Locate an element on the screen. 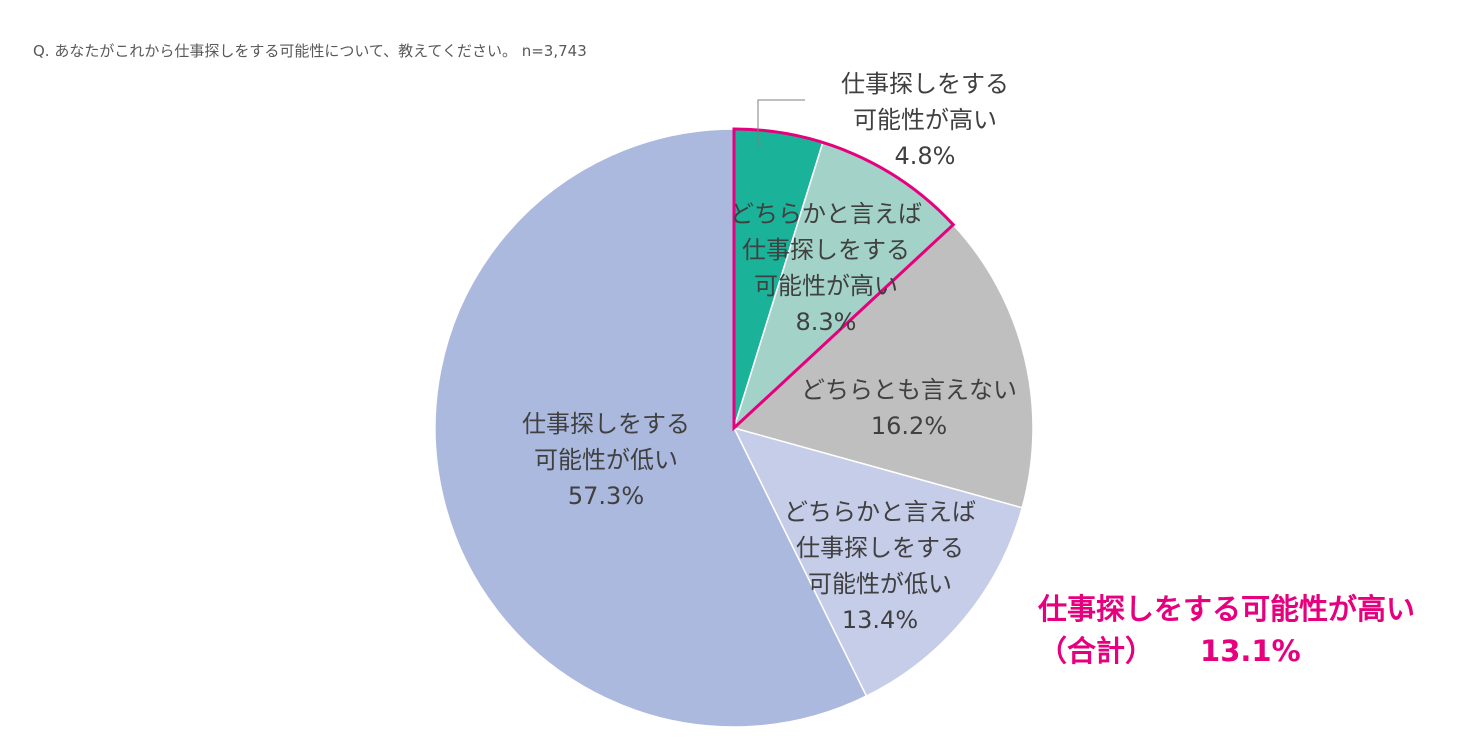 The image size is (1467, 745). slice-label-line: 16.2% is located at coordinates (909, 426).